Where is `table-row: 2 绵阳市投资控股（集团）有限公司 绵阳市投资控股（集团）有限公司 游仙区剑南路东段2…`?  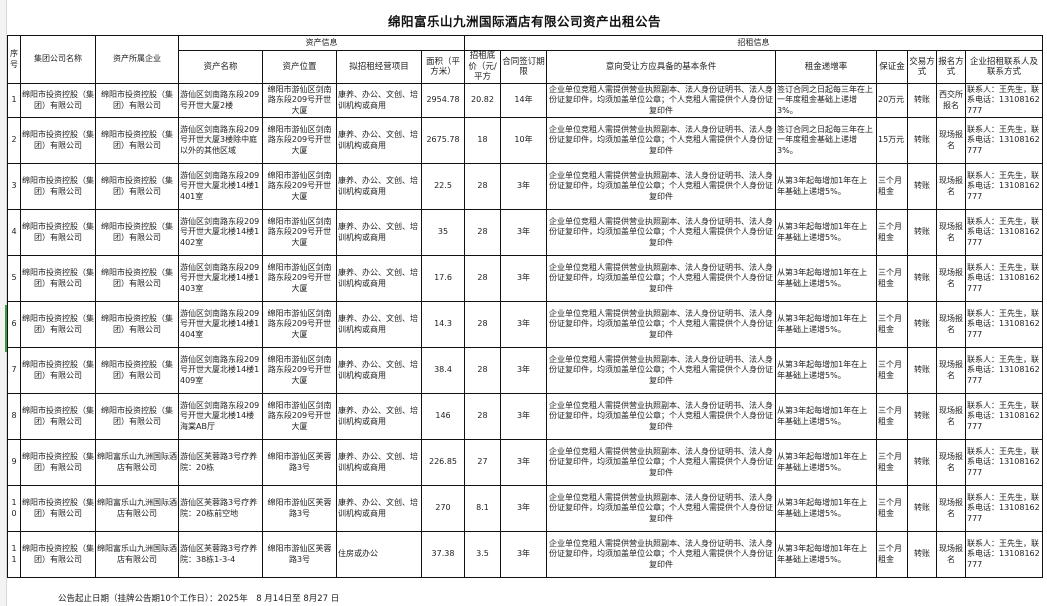
table-row: 2 绵阳市投资控股（集团）有限公司 绵阳市投资控股（集团）有限公司 游仙区剑南路东段2… is located at coordinates (525, 140).